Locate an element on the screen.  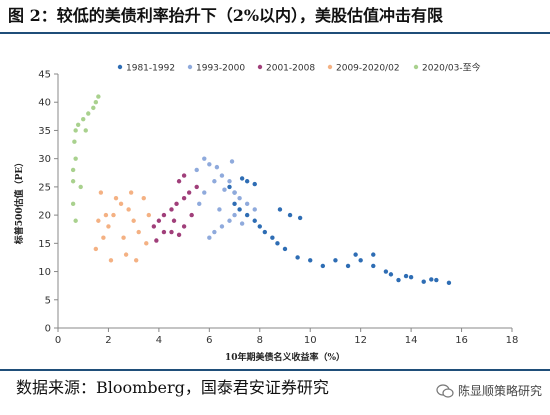
y-tick-label: 0 is located at coordinates (48, 329).